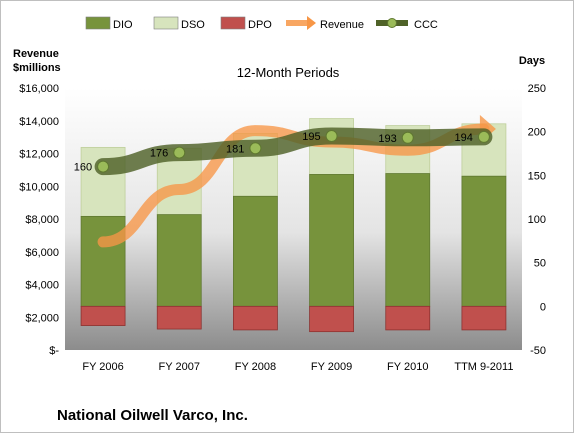  I want to click on right-axis-title: Days, so click(532, 61).